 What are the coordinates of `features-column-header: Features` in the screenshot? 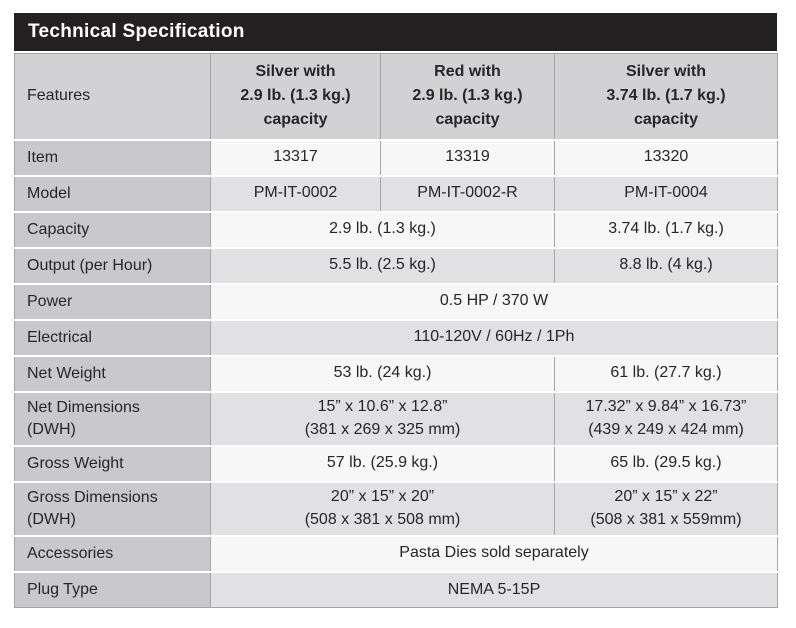 It's located at (112, 97).